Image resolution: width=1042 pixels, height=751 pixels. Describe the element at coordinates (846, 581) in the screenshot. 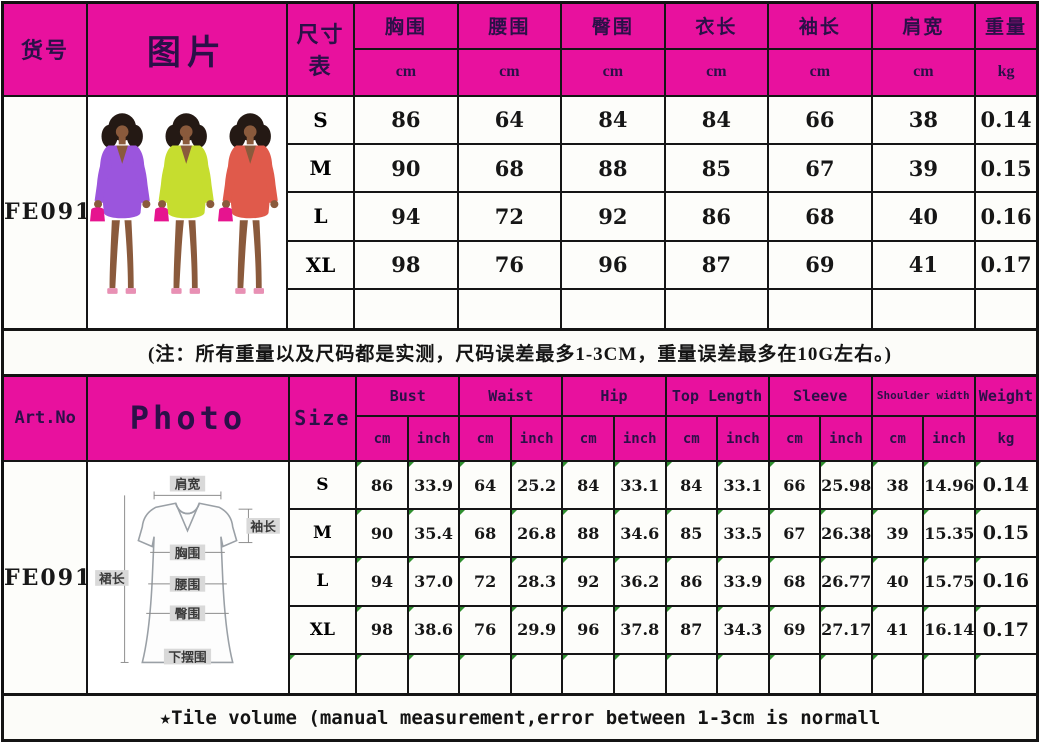

I see `value-cell: 26.77` at that location.